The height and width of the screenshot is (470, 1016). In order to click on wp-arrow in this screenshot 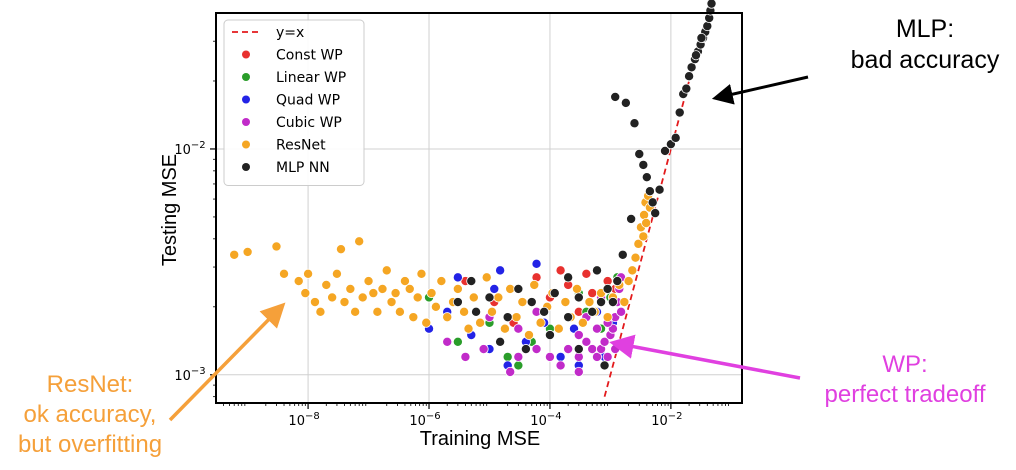, I will do `click(705, 357)`.